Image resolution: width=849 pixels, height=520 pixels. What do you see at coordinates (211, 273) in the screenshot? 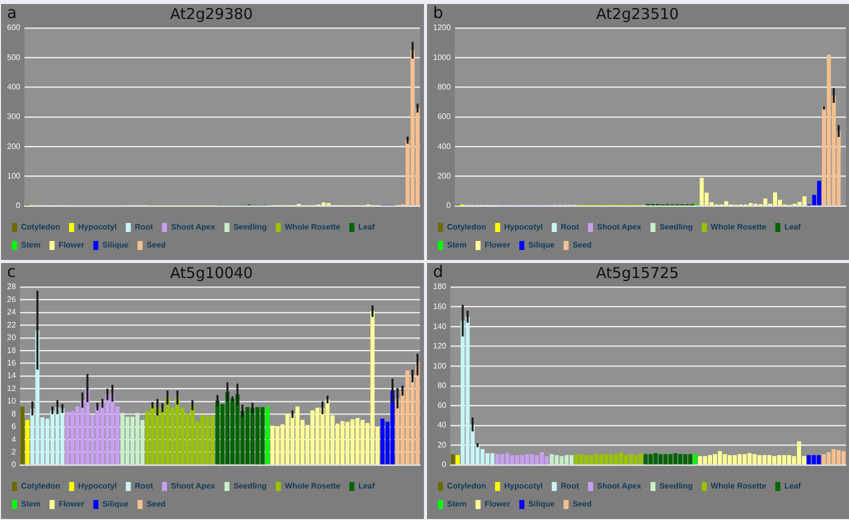
I see `chart-title: At5g10040` at bounding box center [211, 273].